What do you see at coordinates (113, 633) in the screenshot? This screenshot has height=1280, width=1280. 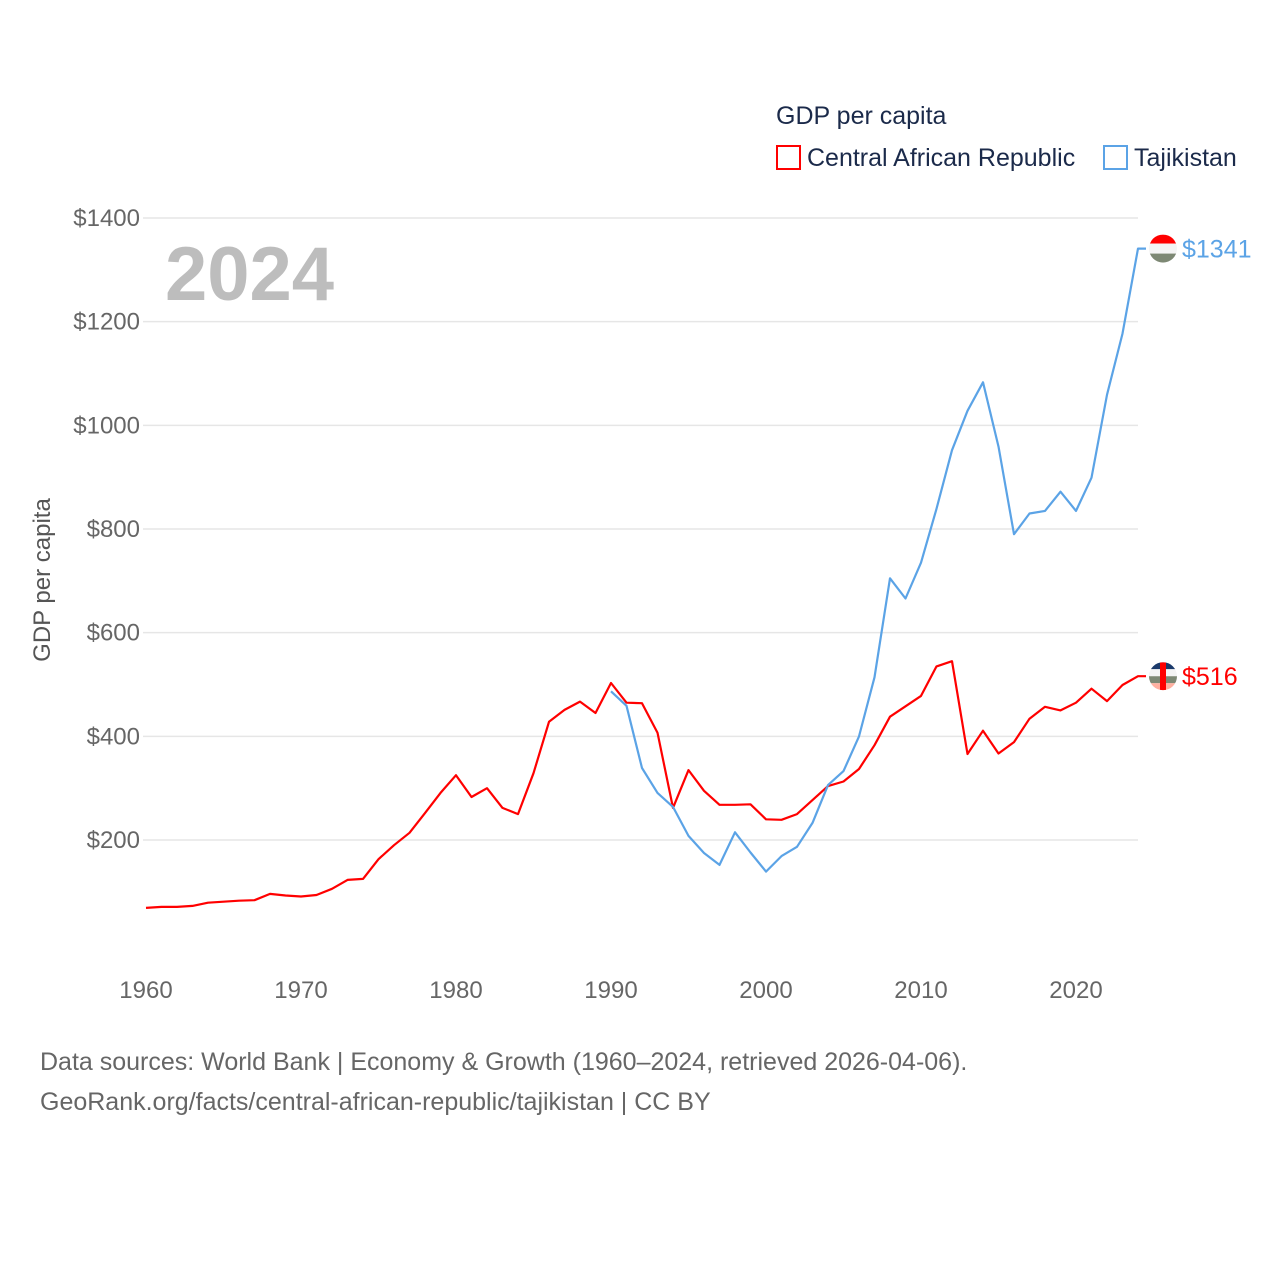 I see `y-tick-label: $600` at bounding box center [113, 633].